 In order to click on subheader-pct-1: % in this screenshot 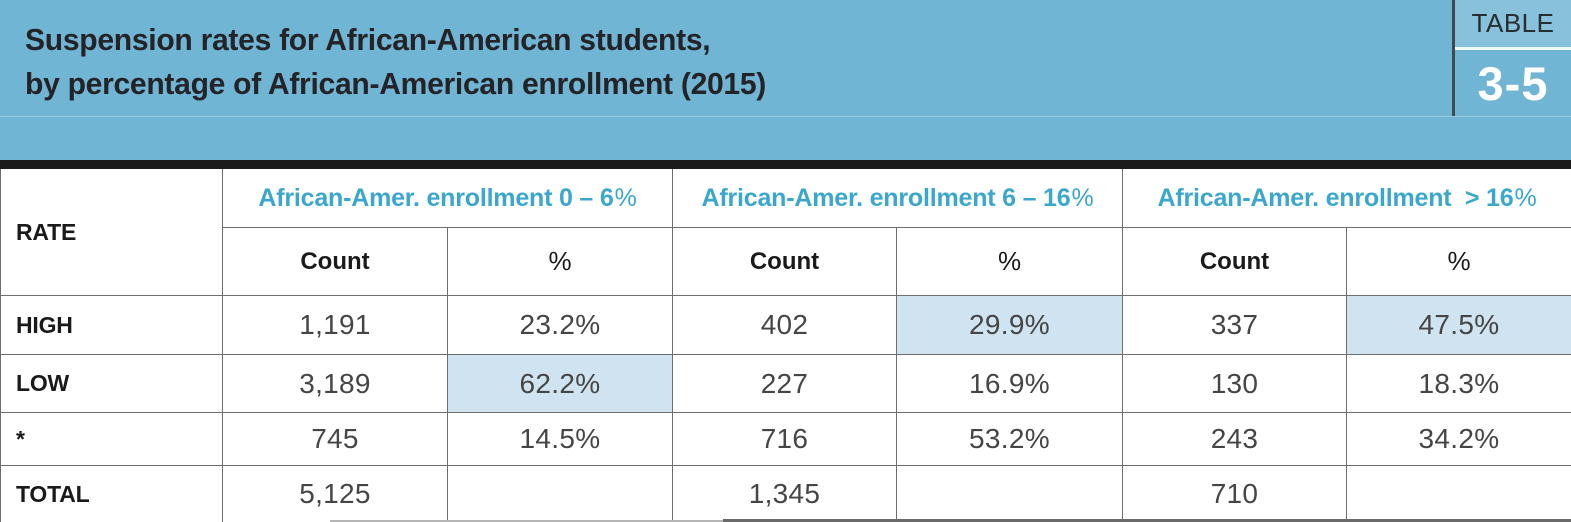, I will do `click(560, 262)`.